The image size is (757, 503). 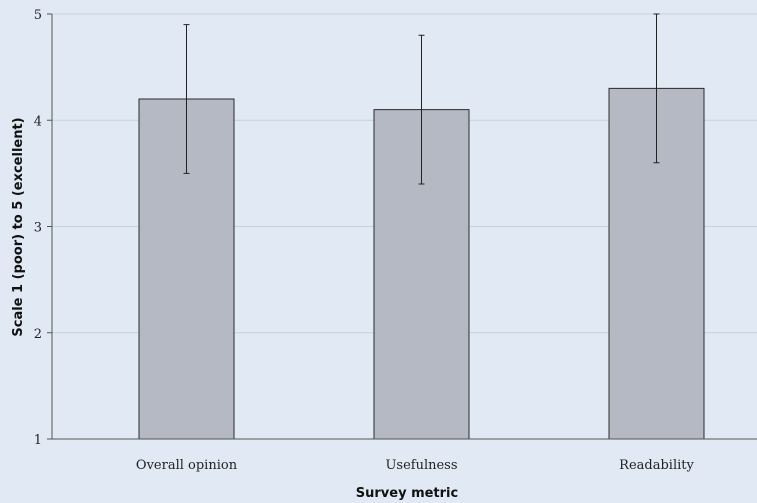 What do you see at coordinates (18, 226) in the screenshot?
I see `y-axis-title: Scale 1 (poor) to 5 (excellent)` at bounding box center [18, 226].